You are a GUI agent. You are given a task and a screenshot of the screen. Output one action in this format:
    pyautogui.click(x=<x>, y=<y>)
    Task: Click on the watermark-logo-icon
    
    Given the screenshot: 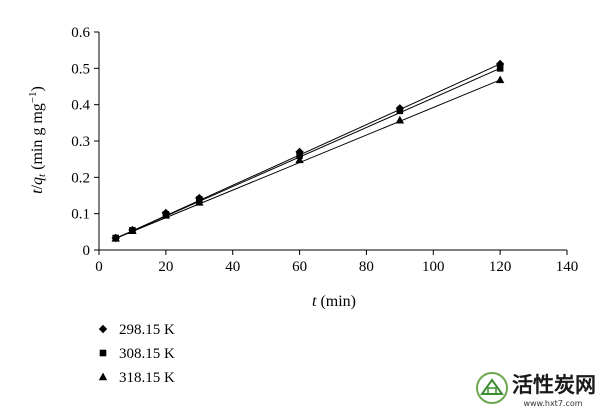 What is the action you would take?
    pyautogui.click(x=492, y=388)
    